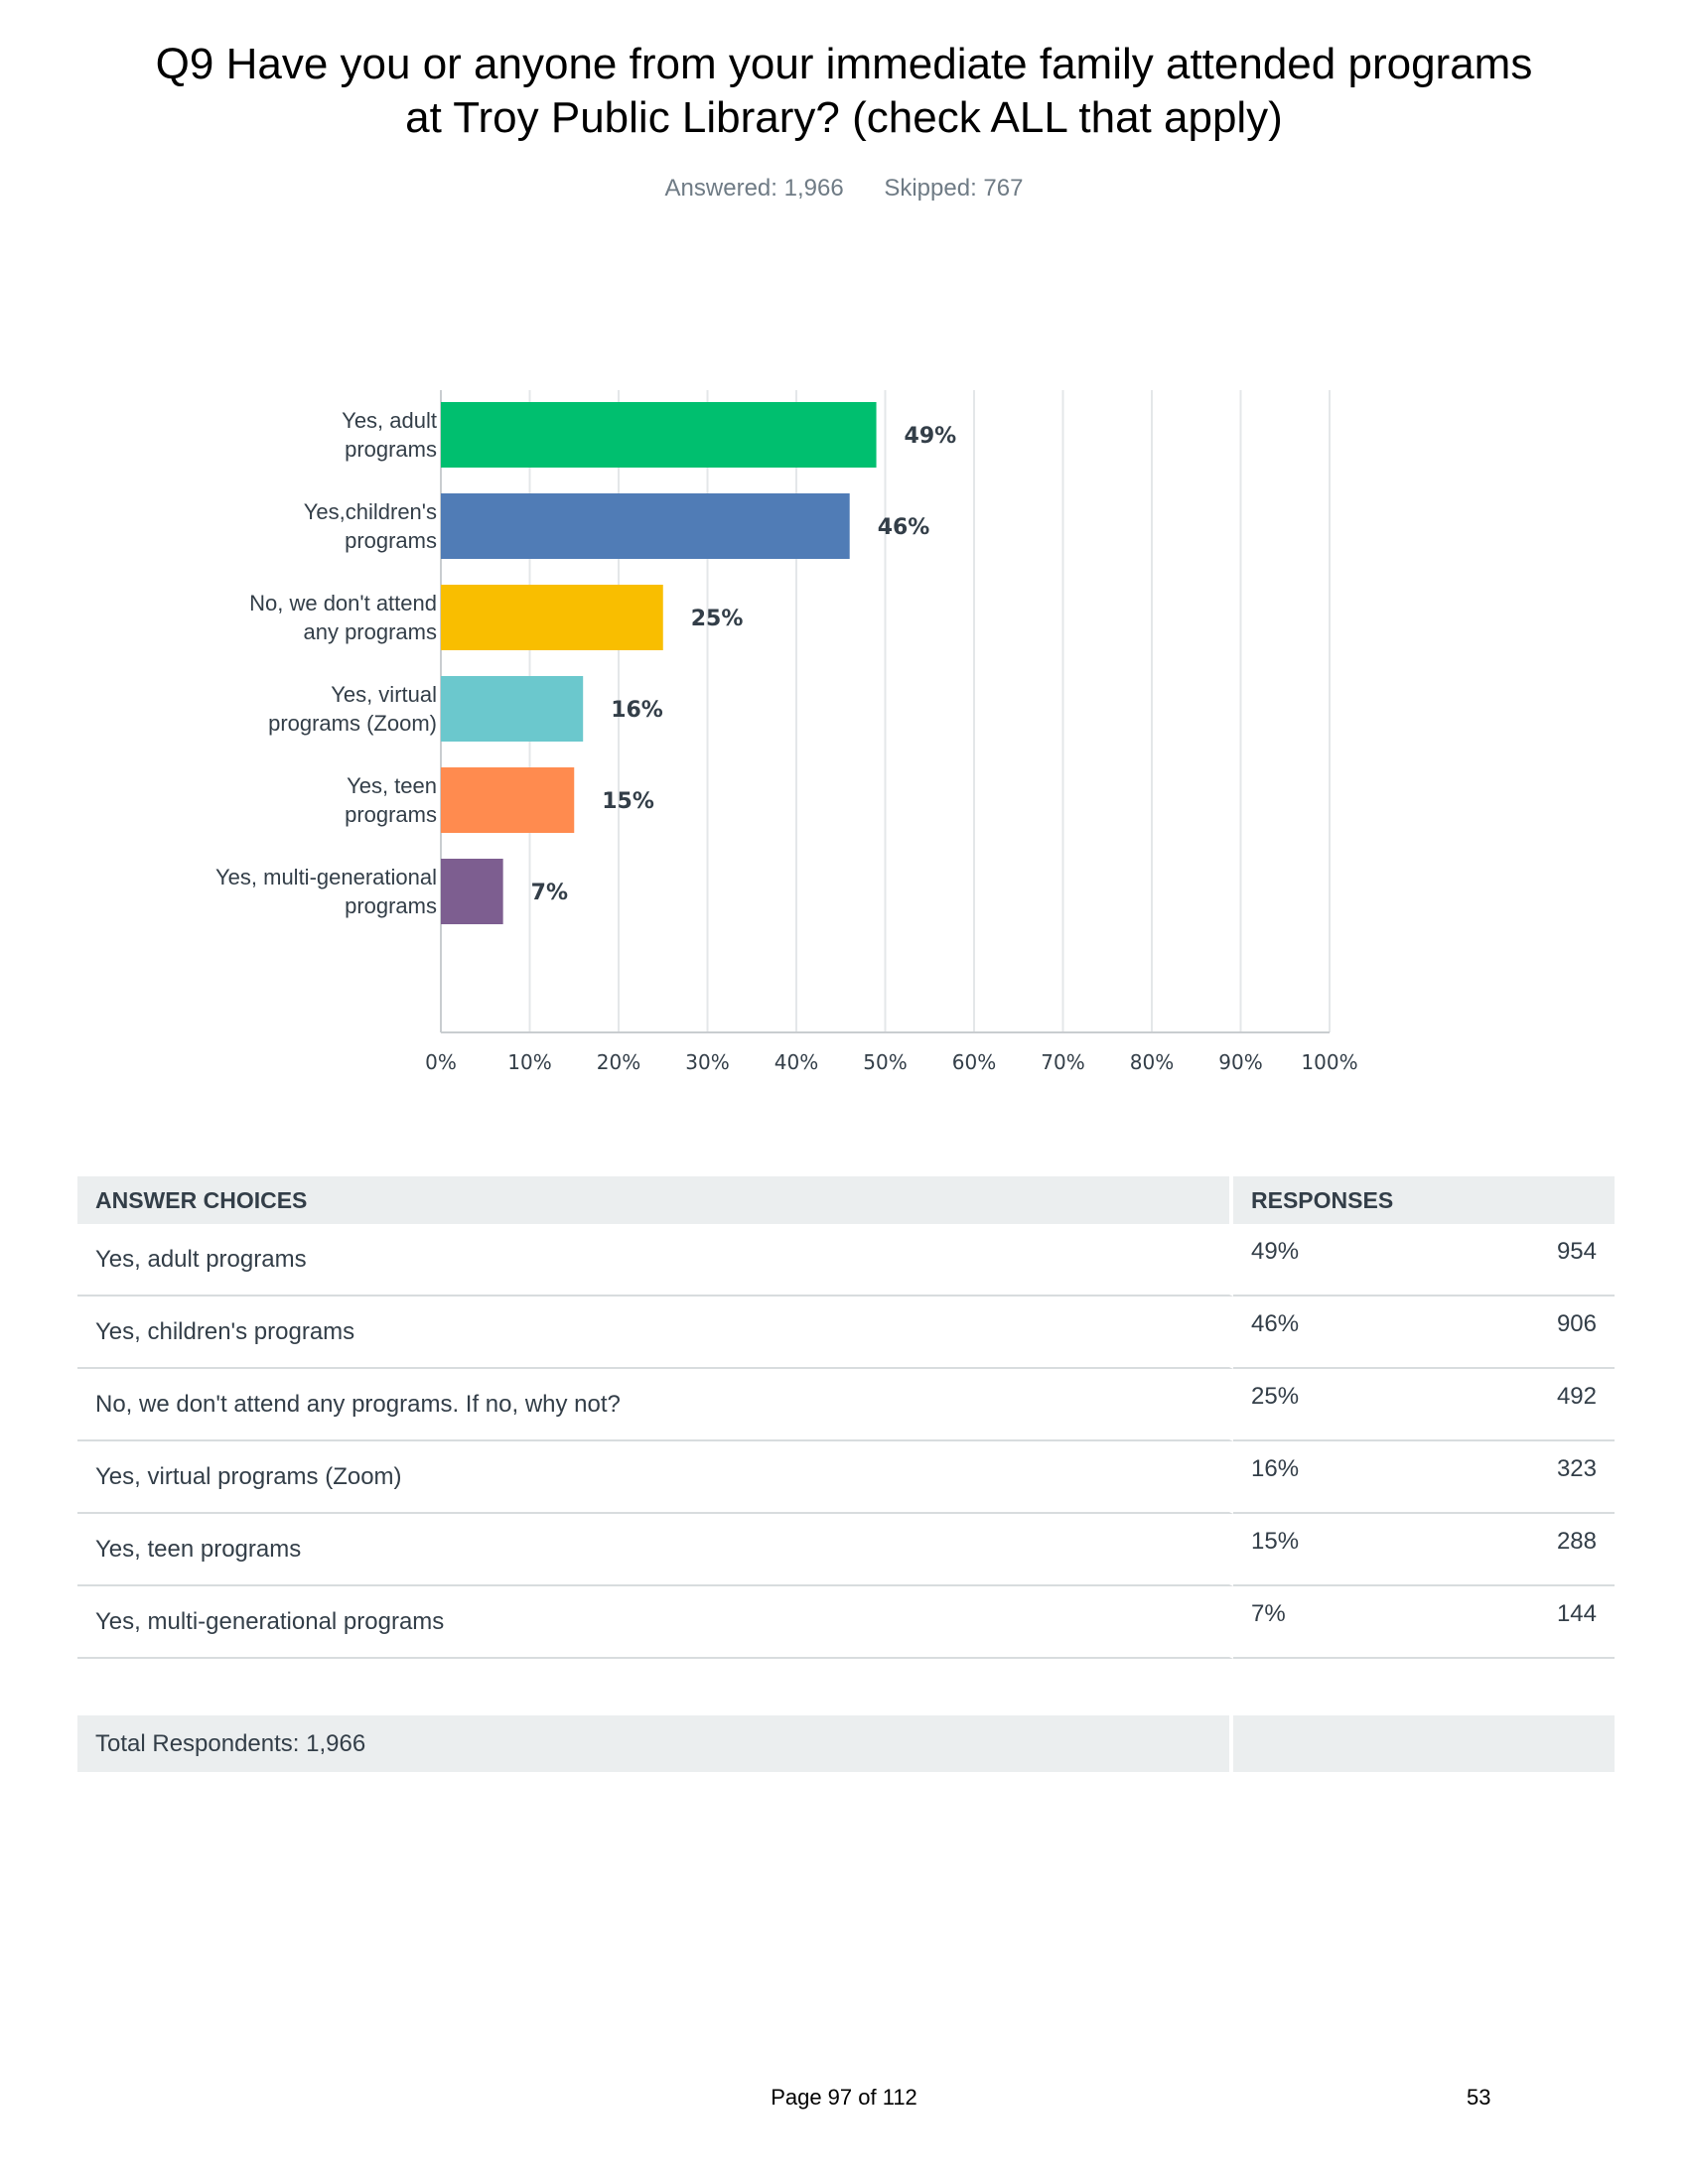 The height and width of the screenshot is (2184, 1688). What do you see at coordinates (529, 1062) in the screenshot?
I see `x-tick-label: 10%` at bounding box center [529, 1062].